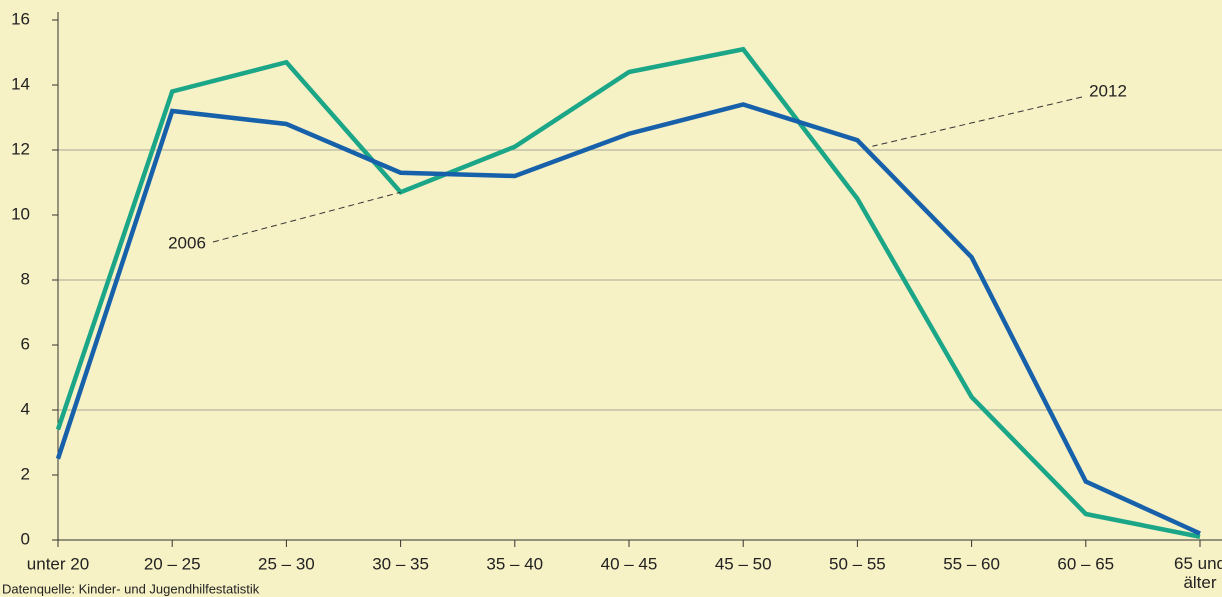 This screenshot has height=597, width=1222. Describe the element at coordinates (629, 563) in the screenshot. I see `x-tick-label: 40 – 45` at that location.